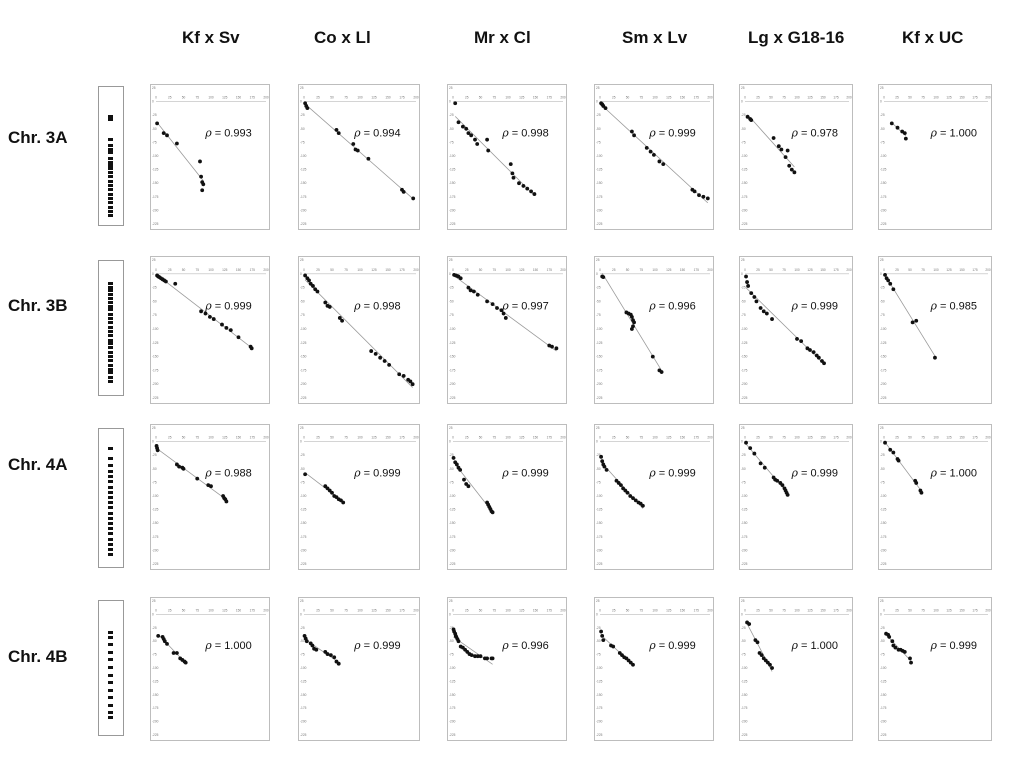 The image size is (1024, 768). What do you see at coordinates (239, 98) in the screenshot?
I see `x-tick-label: 150` at bounding box center [239, 98].